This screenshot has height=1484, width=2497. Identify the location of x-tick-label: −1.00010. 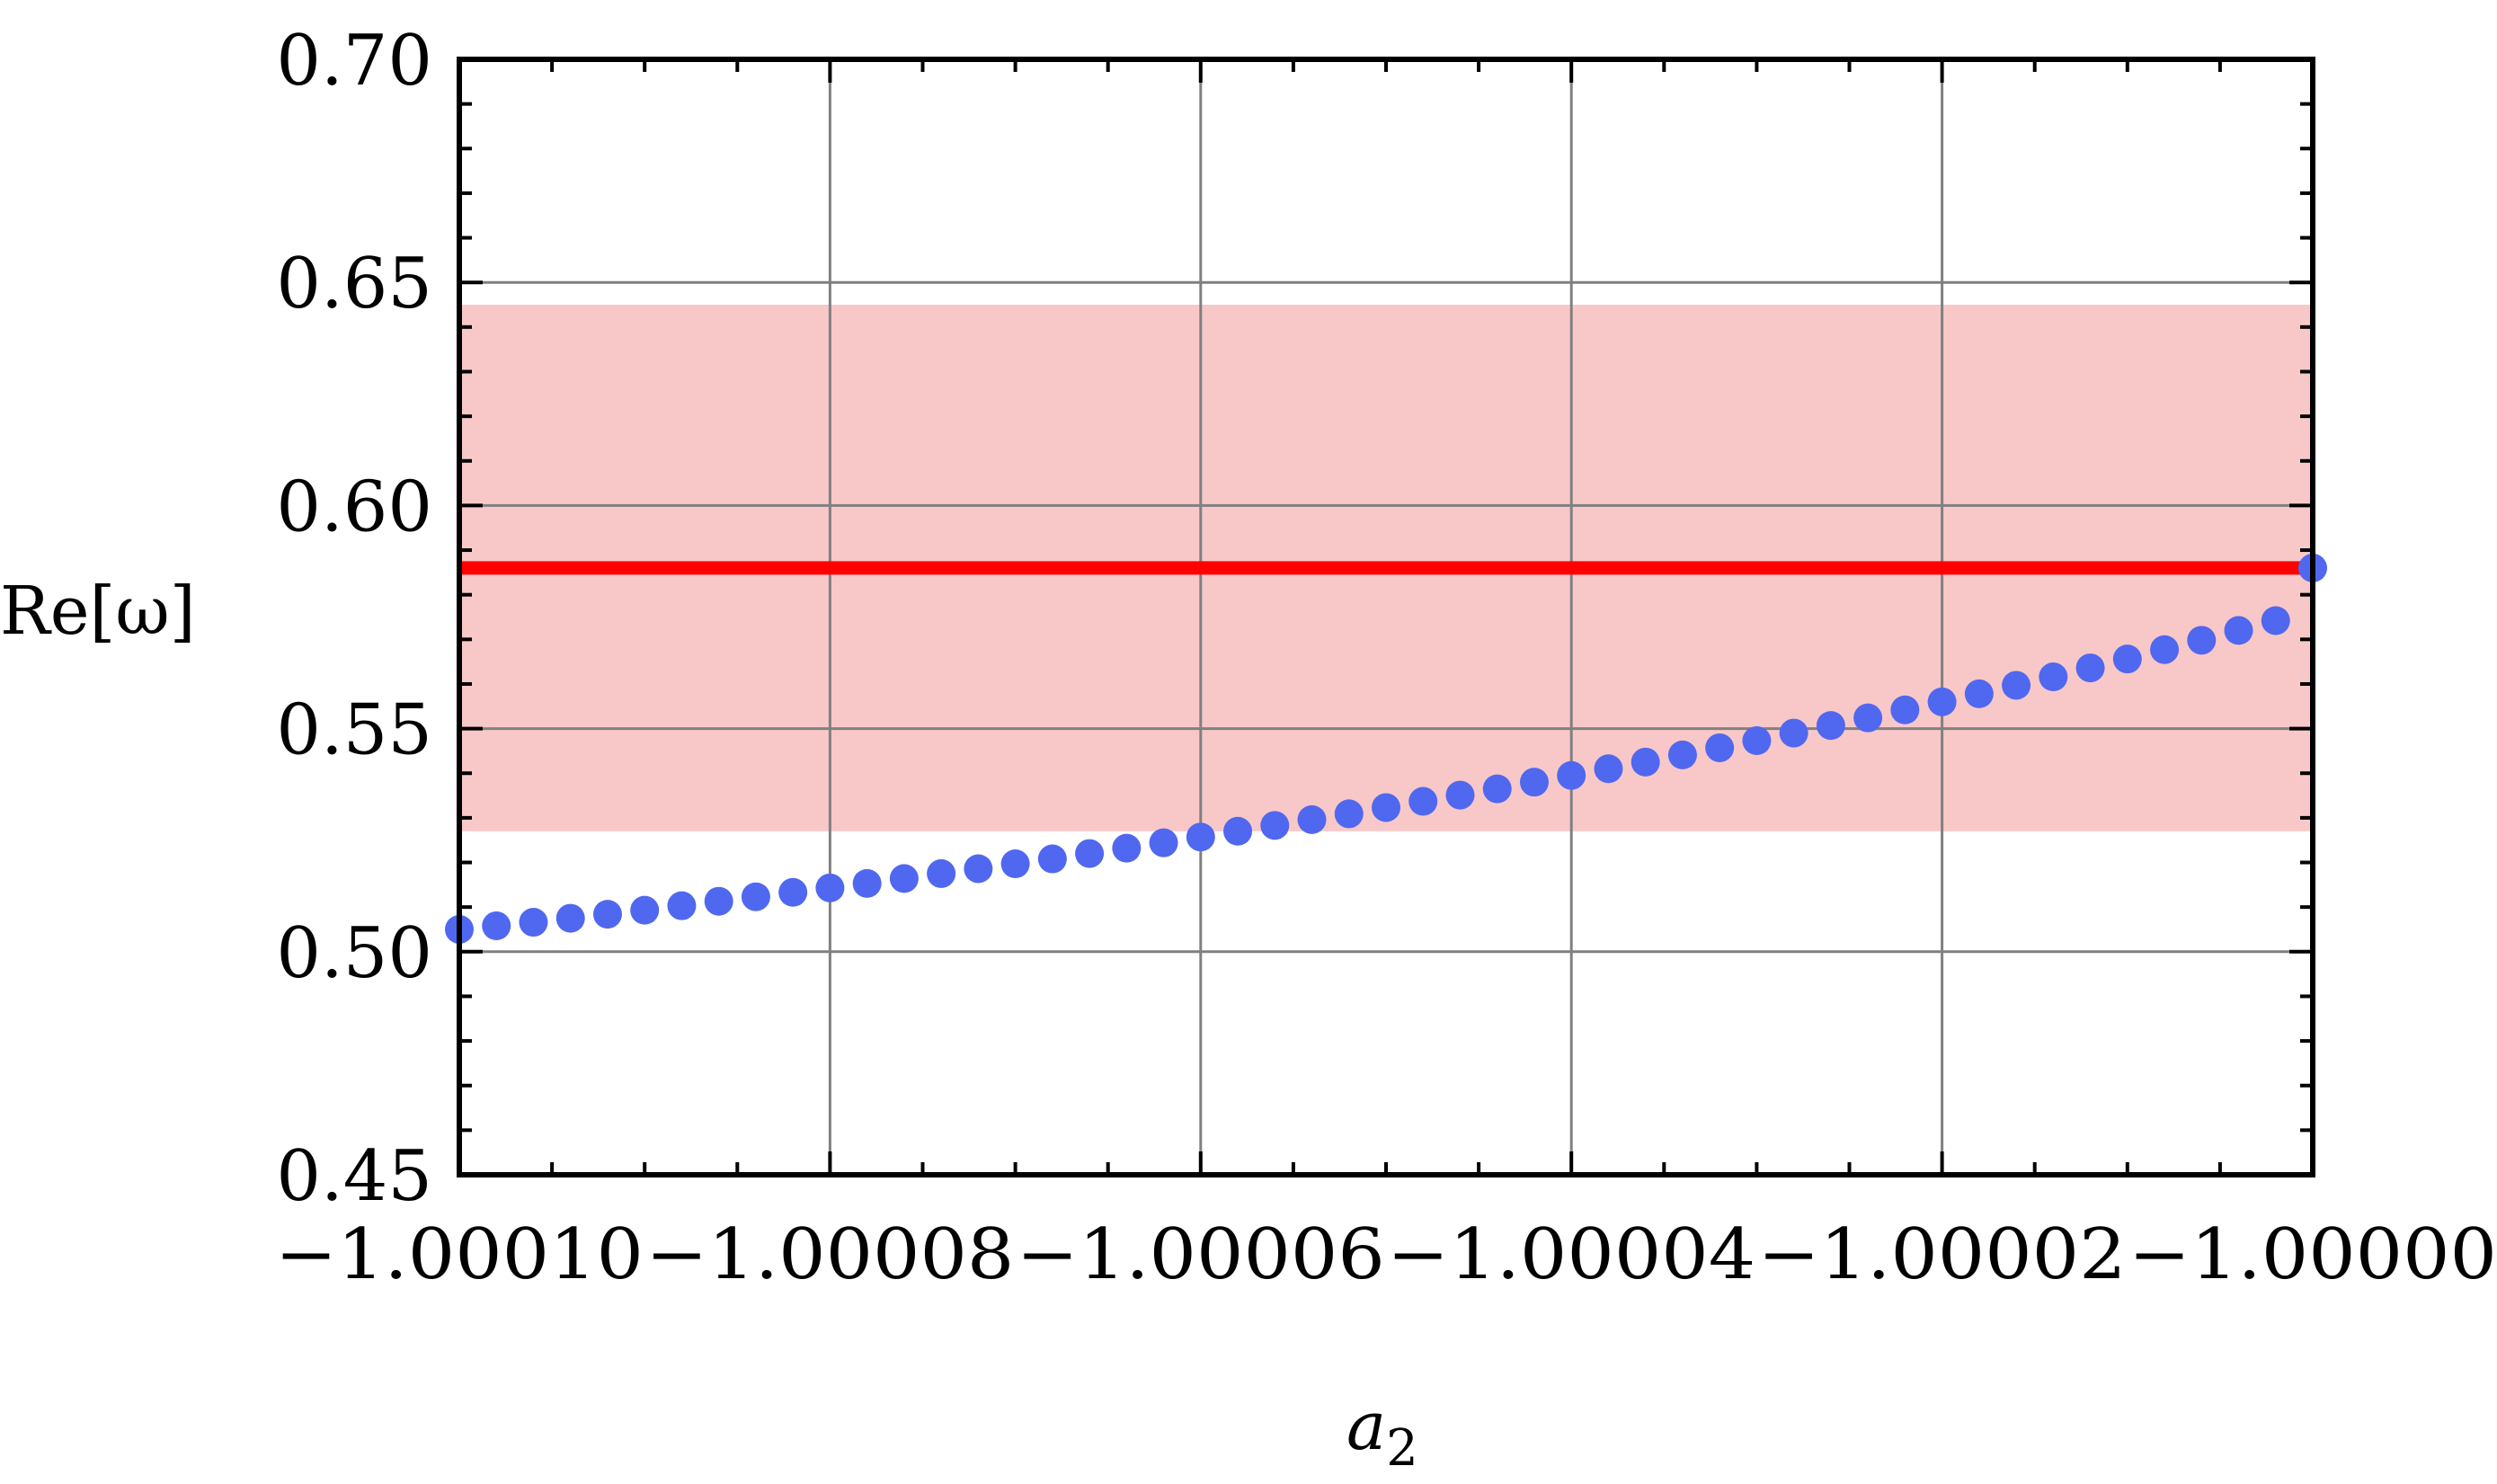
(459, 1254).